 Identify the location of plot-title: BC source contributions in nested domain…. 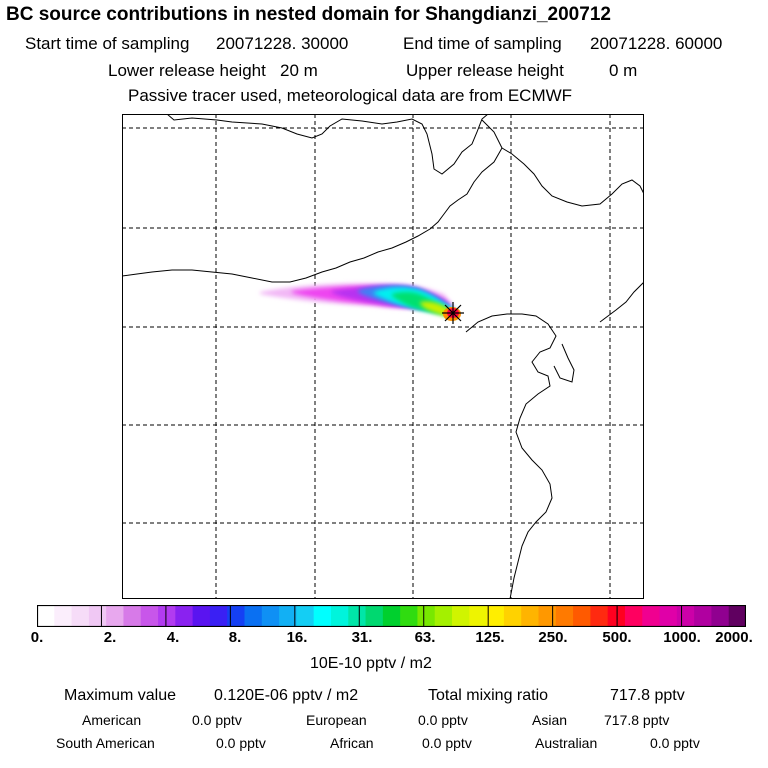
(308, 14).